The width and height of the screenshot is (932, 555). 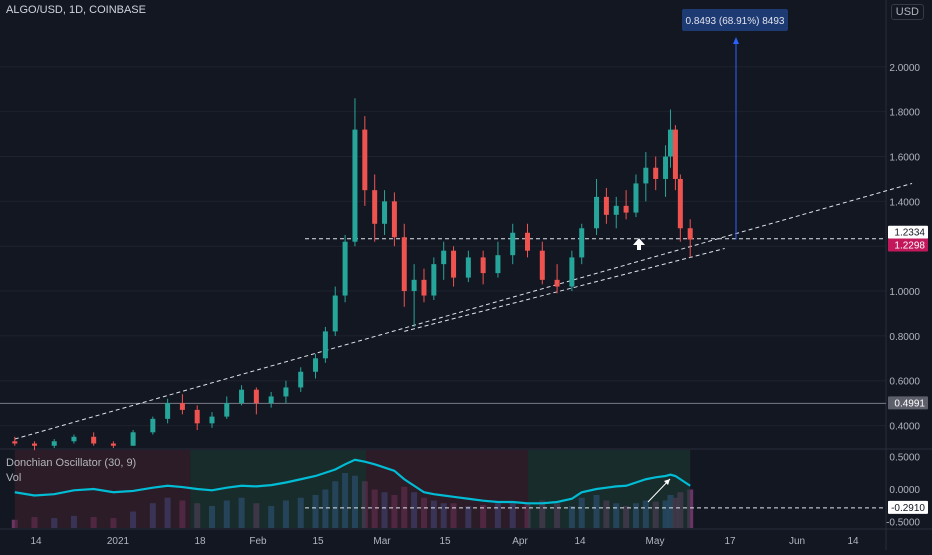 What do you see at coordinates (904, 202) in the screenshot?
I see `y-tick-label: 1.4000` at bounding box center [904, 202].